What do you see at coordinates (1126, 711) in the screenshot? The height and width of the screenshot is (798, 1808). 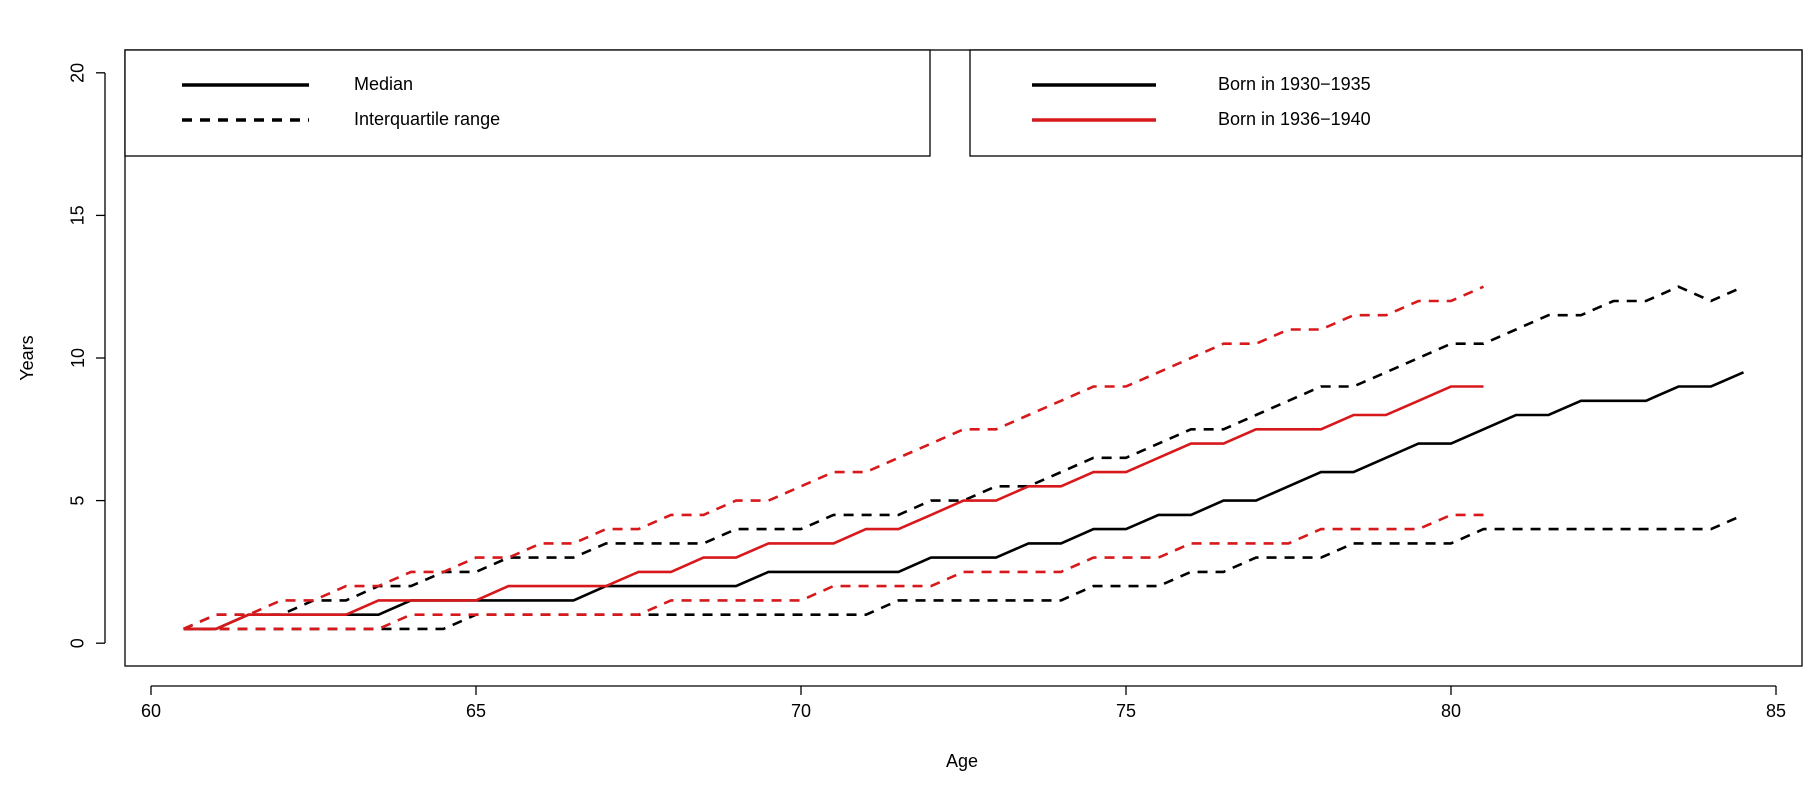 I see `x-tick-label: 75` at bounding box center [1126, 711].